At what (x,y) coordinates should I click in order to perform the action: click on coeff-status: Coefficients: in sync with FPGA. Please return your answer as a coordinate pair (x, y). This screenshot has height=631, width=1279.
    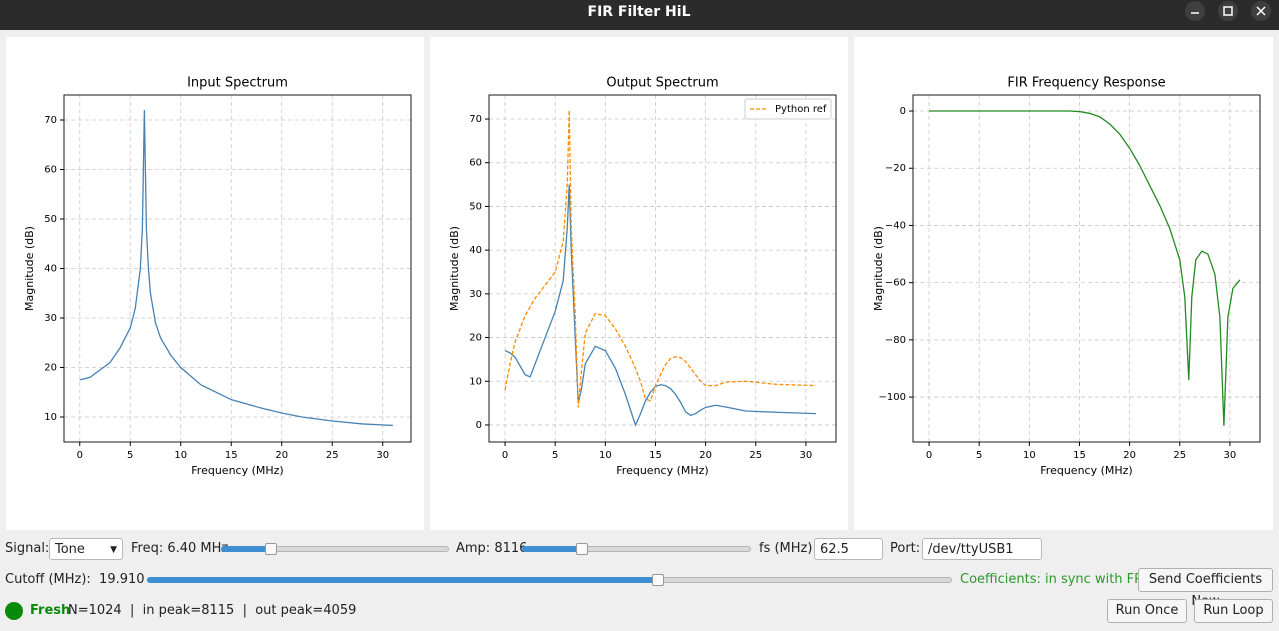
    Looking at the image, I should click on (1060, 579).